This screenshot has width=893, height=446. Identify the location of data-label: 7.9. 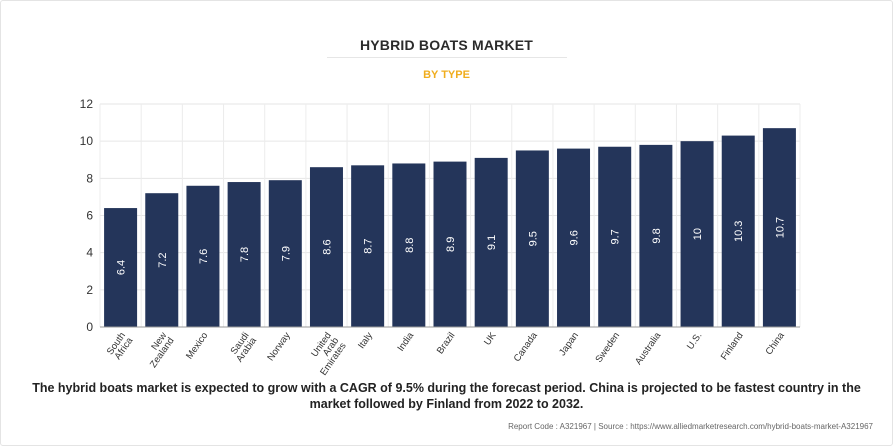
(286, 253).